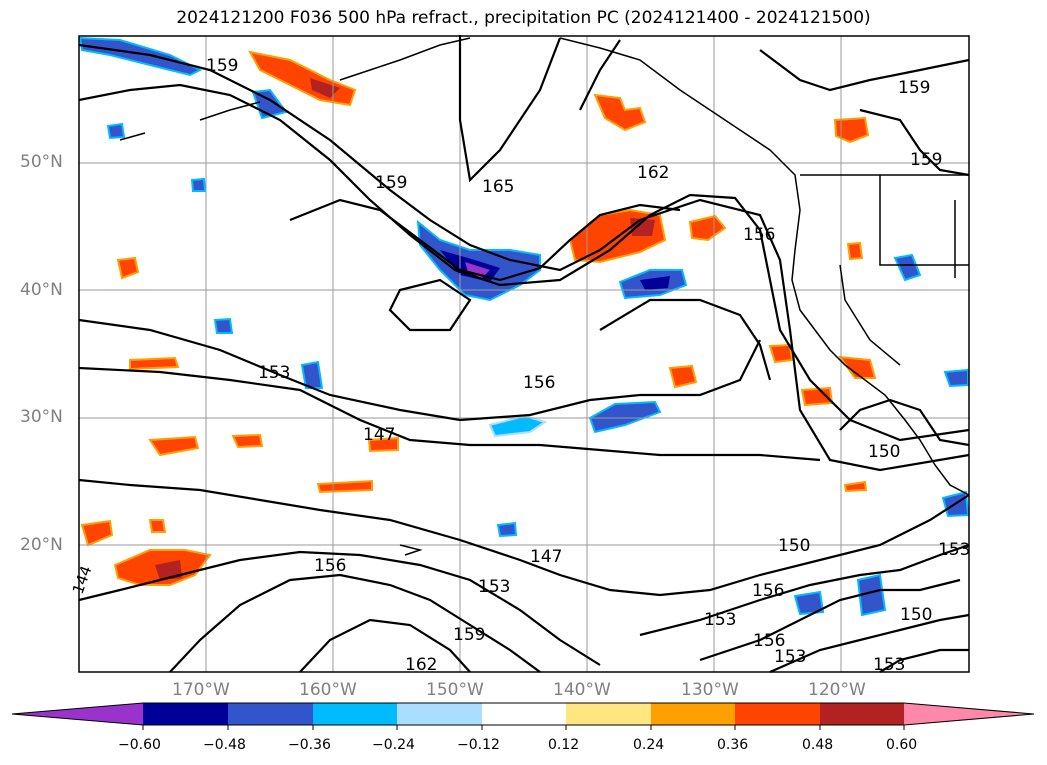 This screenshot has width=1047, height=765. What do you see at coordinates (649, 745) in the screenshot?
I see `colorbar-tick-label: 0.24` at bounding box center [649, 745].